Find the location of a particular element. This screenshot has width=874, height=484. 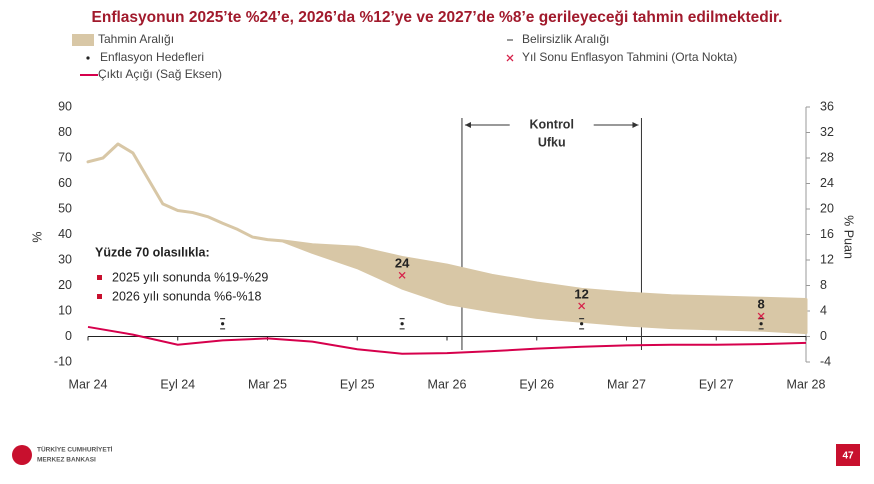

y-tick-label: -10 is located at coordinates (63, 361).